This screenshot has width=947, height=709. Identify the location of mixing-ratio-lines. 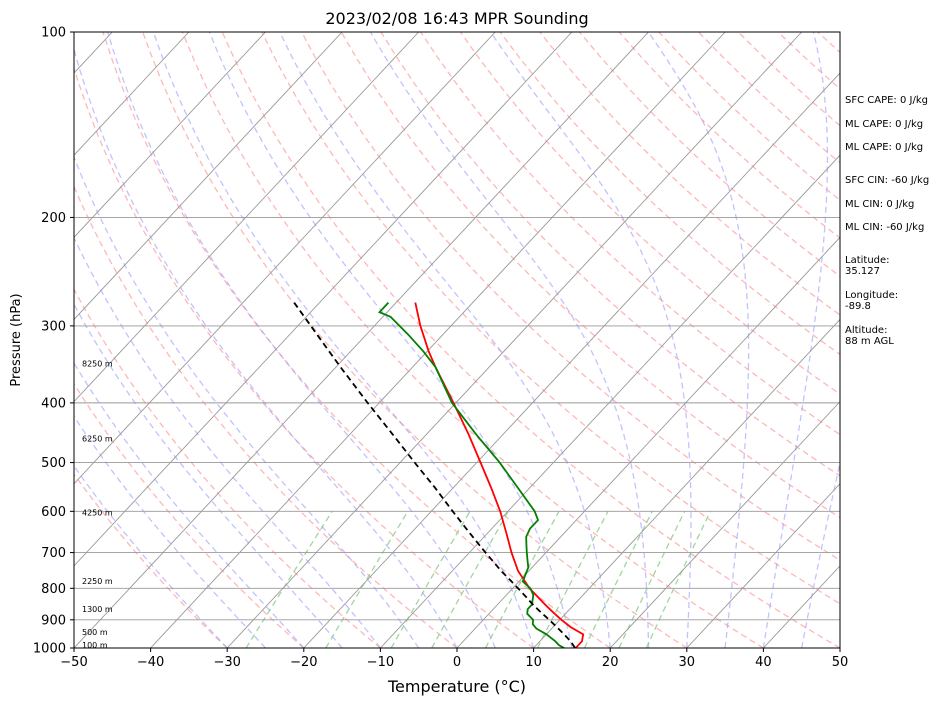
(478, 579).